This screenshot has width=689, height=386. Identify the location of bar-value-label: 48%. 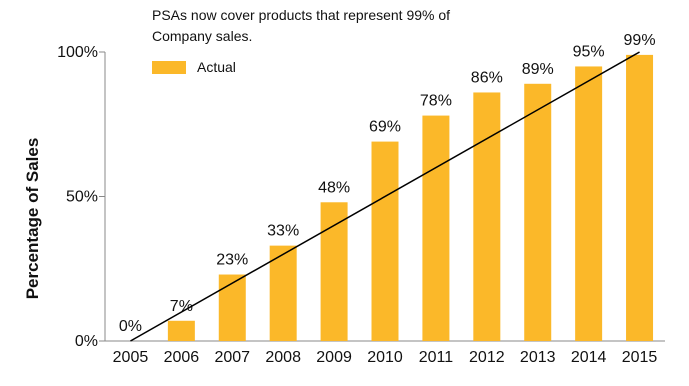
(334, 187).